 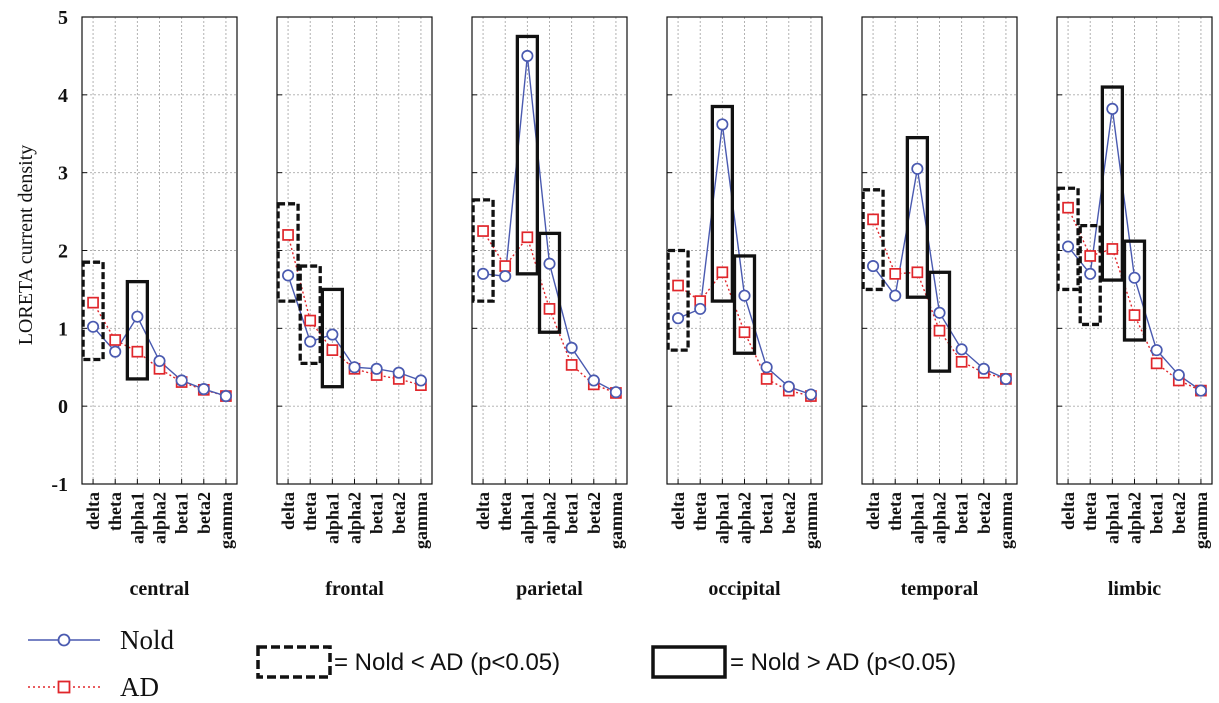 What do you see at coordinates (63, 174) in the screenshot?
I see `y-tick-label: 3` at bounding box center [63, 174].